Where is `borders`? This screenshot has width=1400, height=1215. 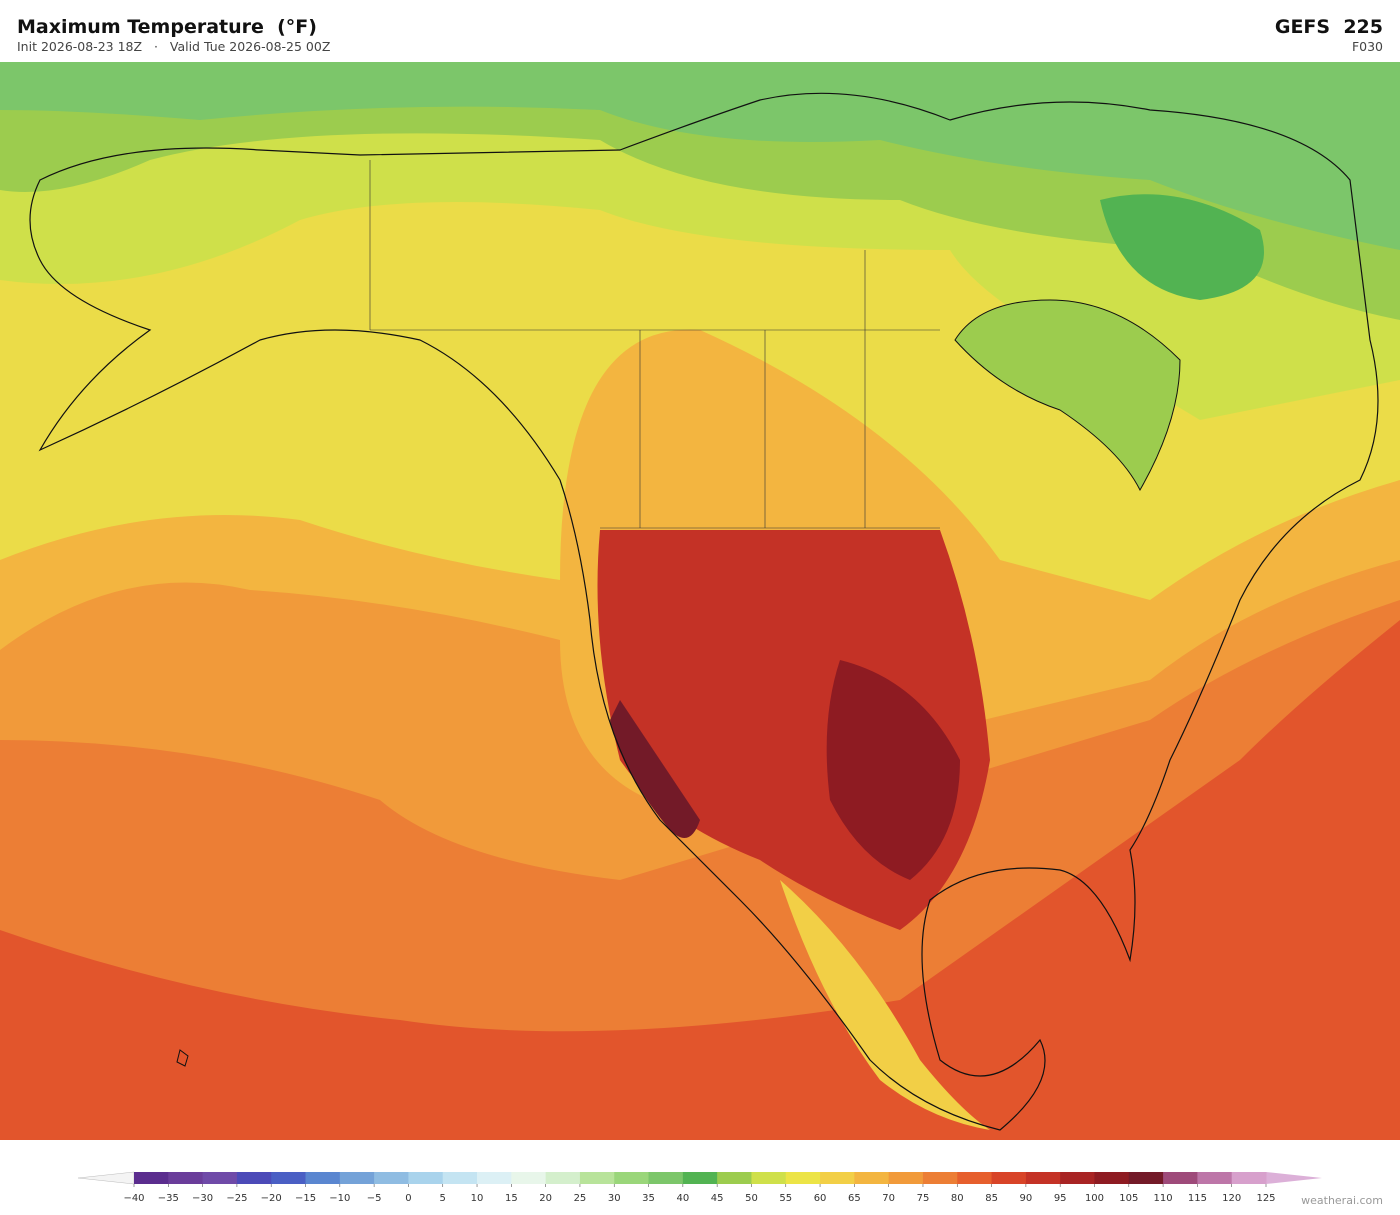 borders is located at coordinates (654, 344).